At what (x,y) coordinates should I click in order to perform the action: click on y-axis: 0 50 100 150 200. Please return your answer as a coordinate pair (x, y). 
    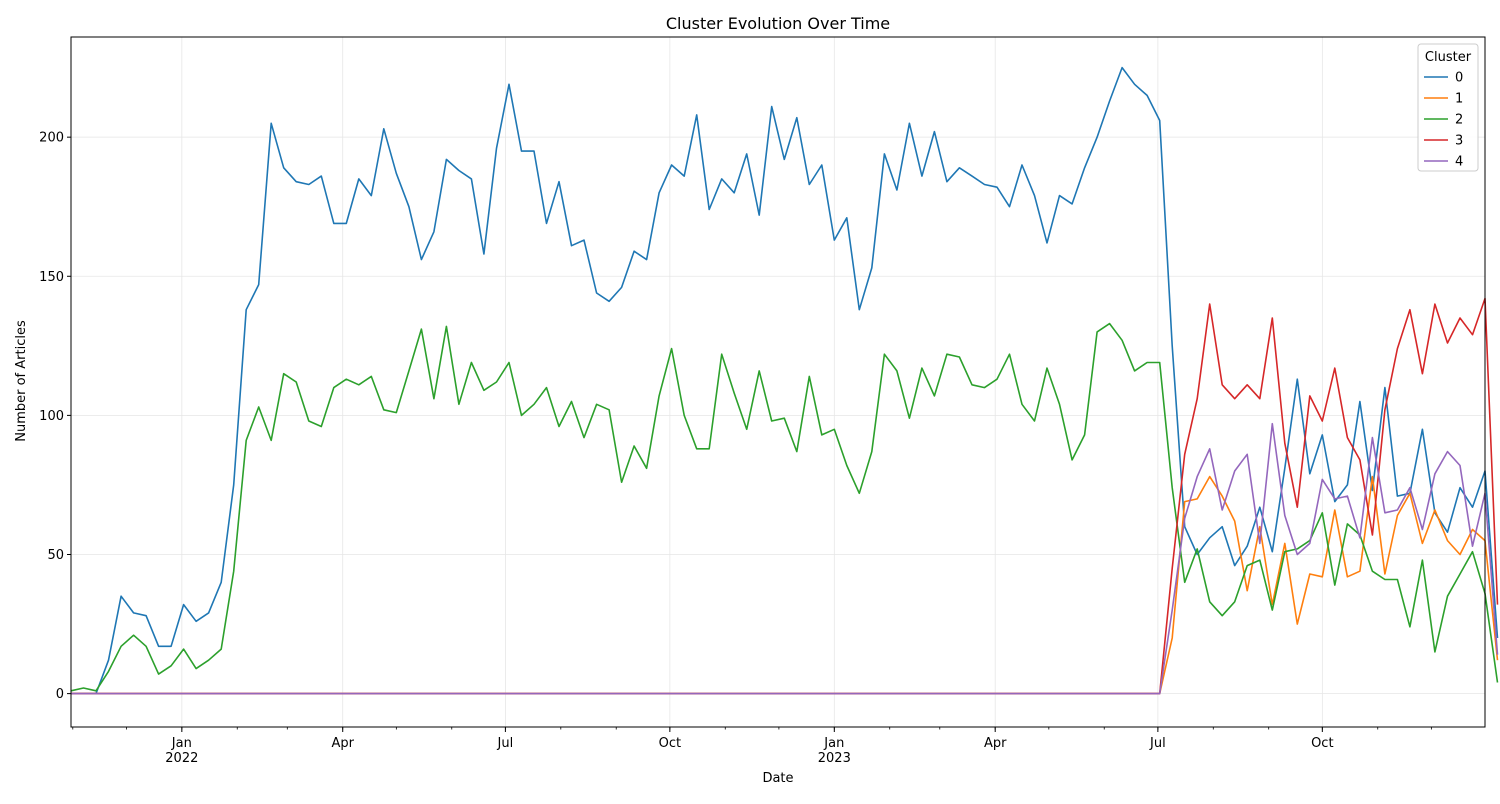
    Looking at the image, I should click on (55, 416).